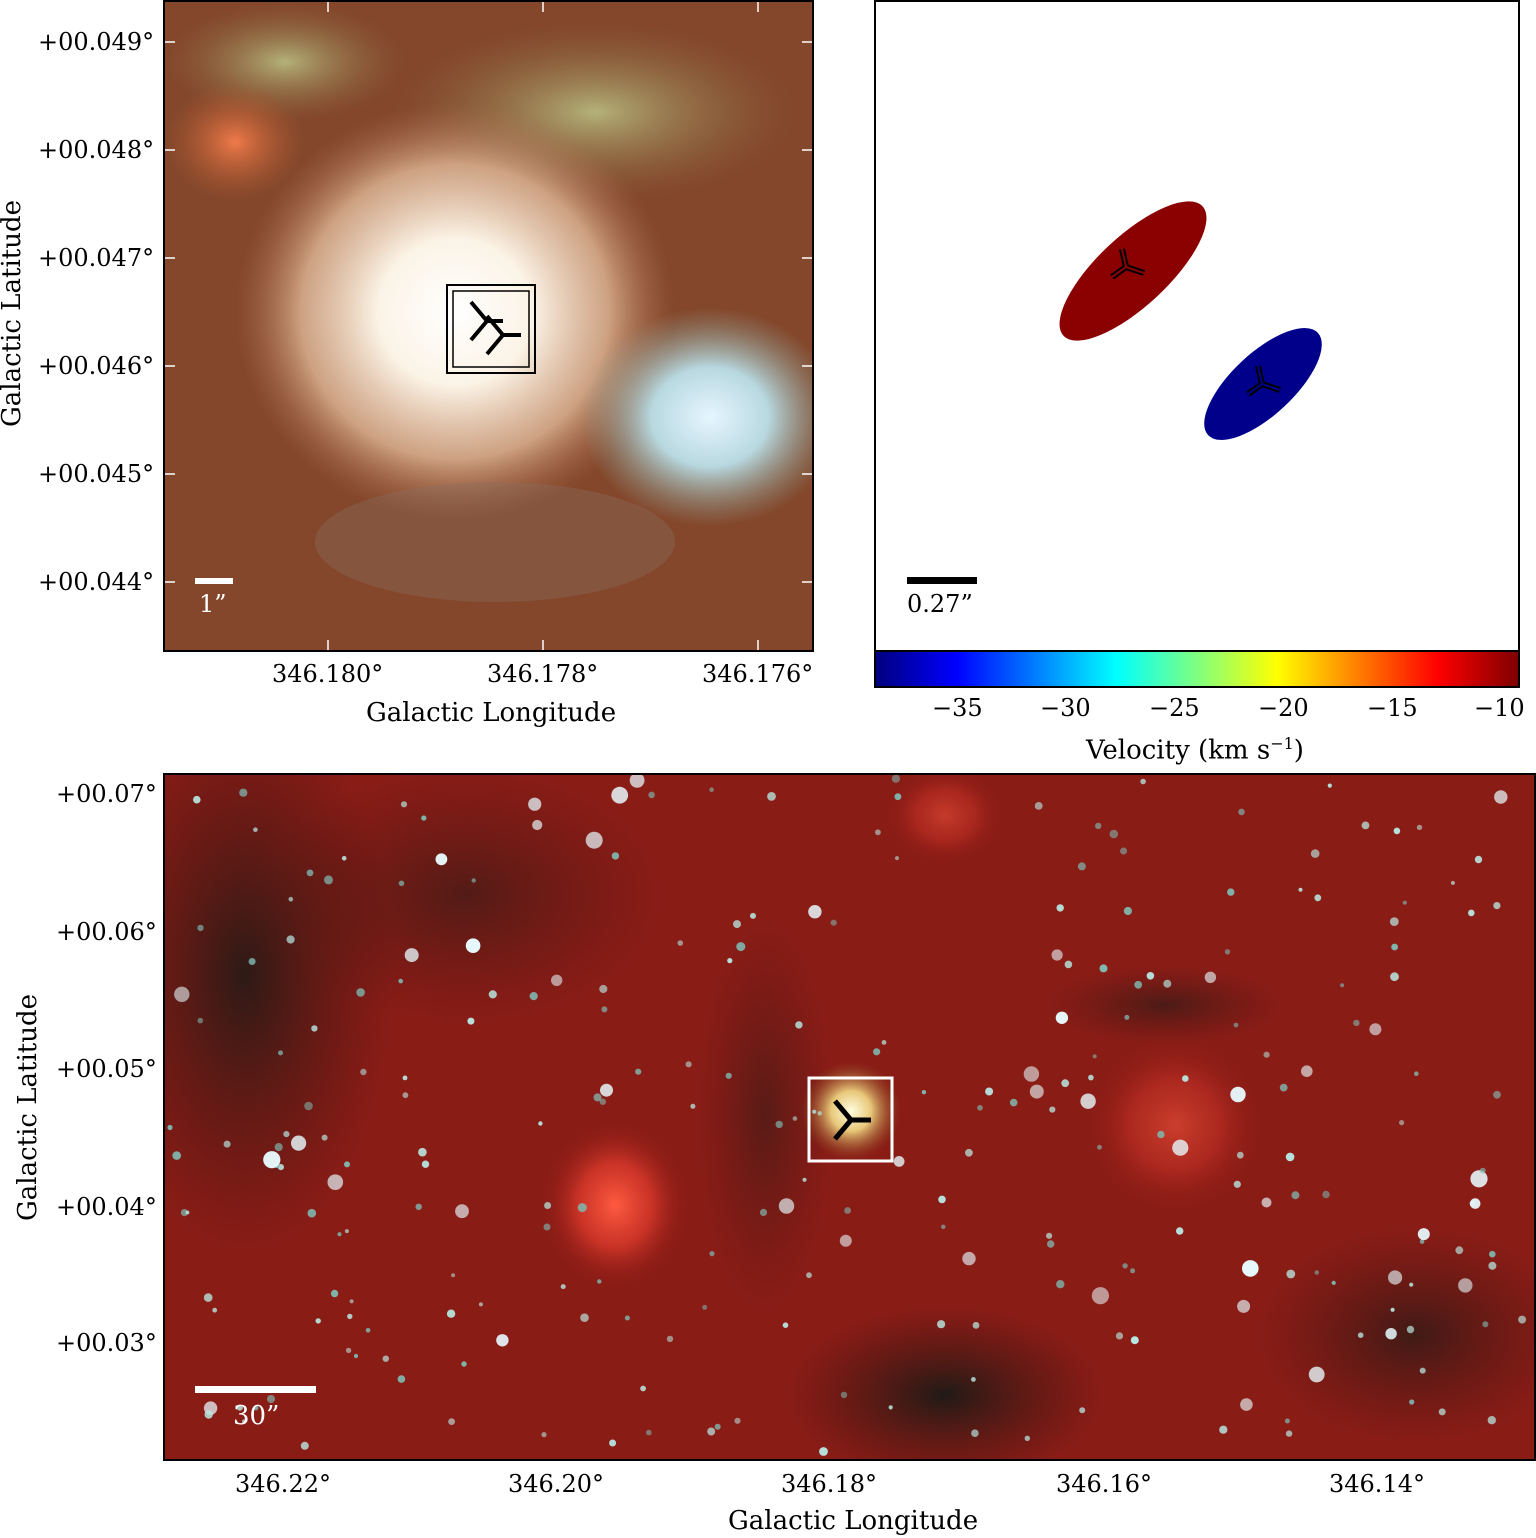 The height and width of the screenshot is (1538, 1536). Describe the element at coordinates (940, 604) in the screenshot. I see `scale-bar-label: 0.27”` at that location.